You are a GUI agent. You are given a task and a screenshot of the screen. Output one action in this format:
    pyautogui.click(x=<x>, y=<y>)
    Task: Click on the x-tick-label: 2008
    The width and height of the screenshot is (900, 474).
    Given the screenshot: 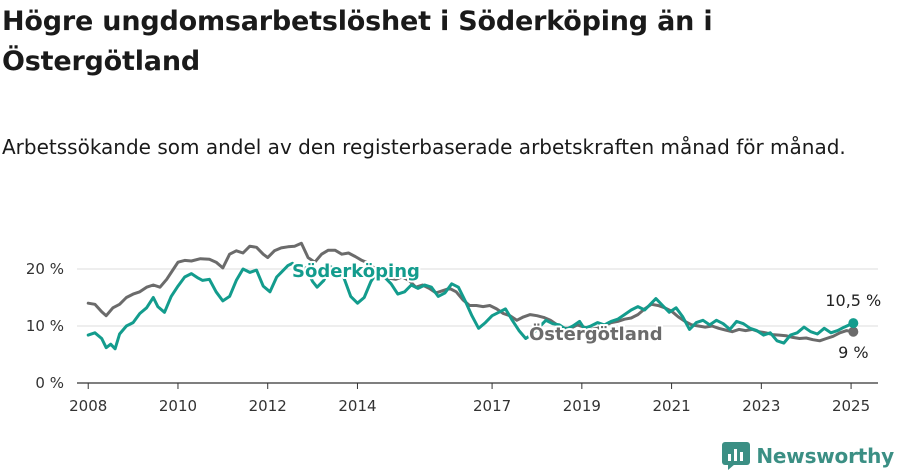 What is the action you would take?
    pyautogui.click(x=88, y=406)
    